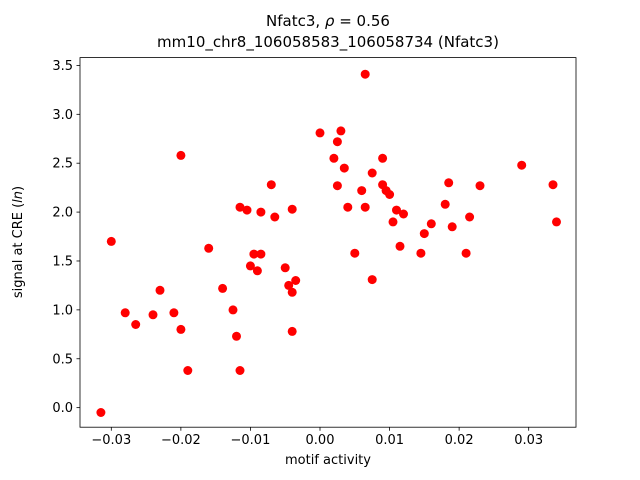  I want to click on x-tick-label: 0.00, so click(320, 440).